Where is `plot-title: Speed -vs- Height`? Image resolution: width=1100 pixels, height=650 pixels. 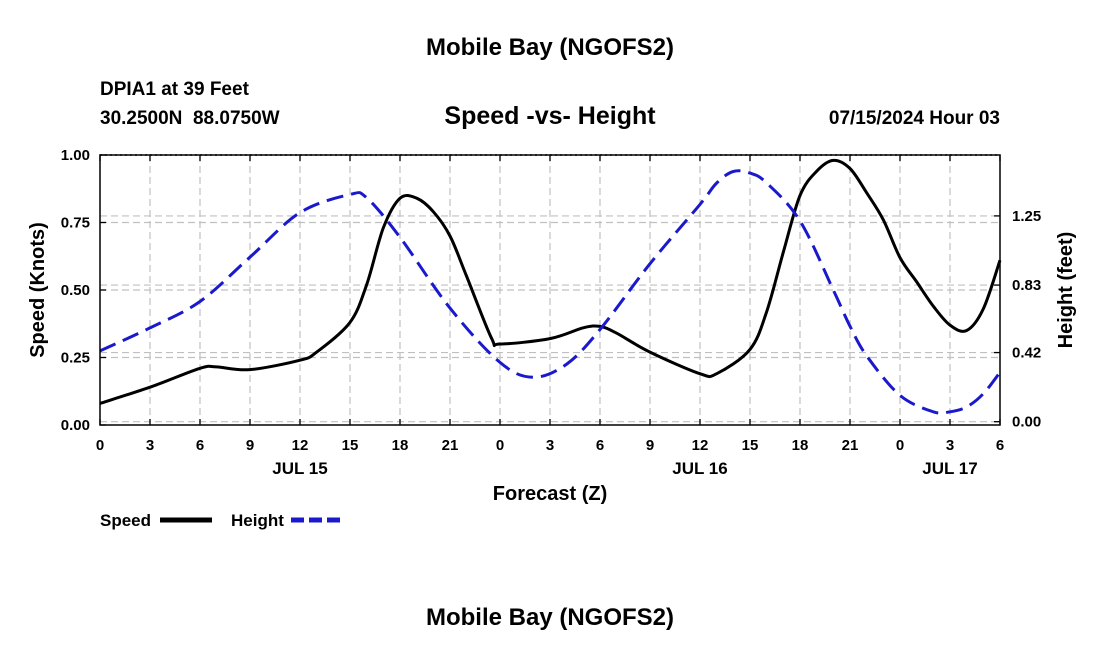 plot-title: Speed -vs- Height is located at coordinates (550, 116).